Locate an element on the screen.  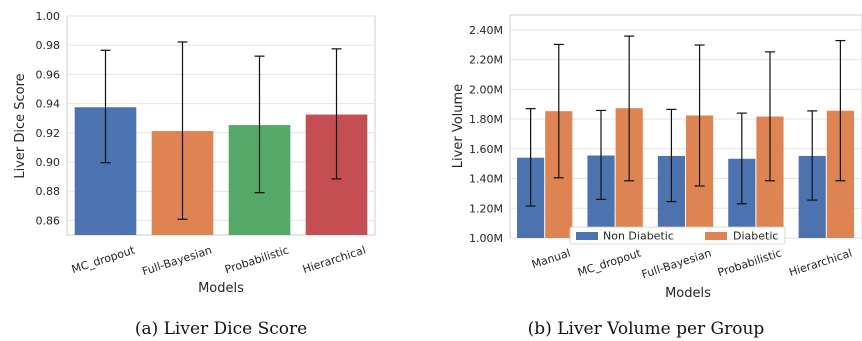
panel-b-y-tick-label: 2.20M is located at coordinates (486, 60).